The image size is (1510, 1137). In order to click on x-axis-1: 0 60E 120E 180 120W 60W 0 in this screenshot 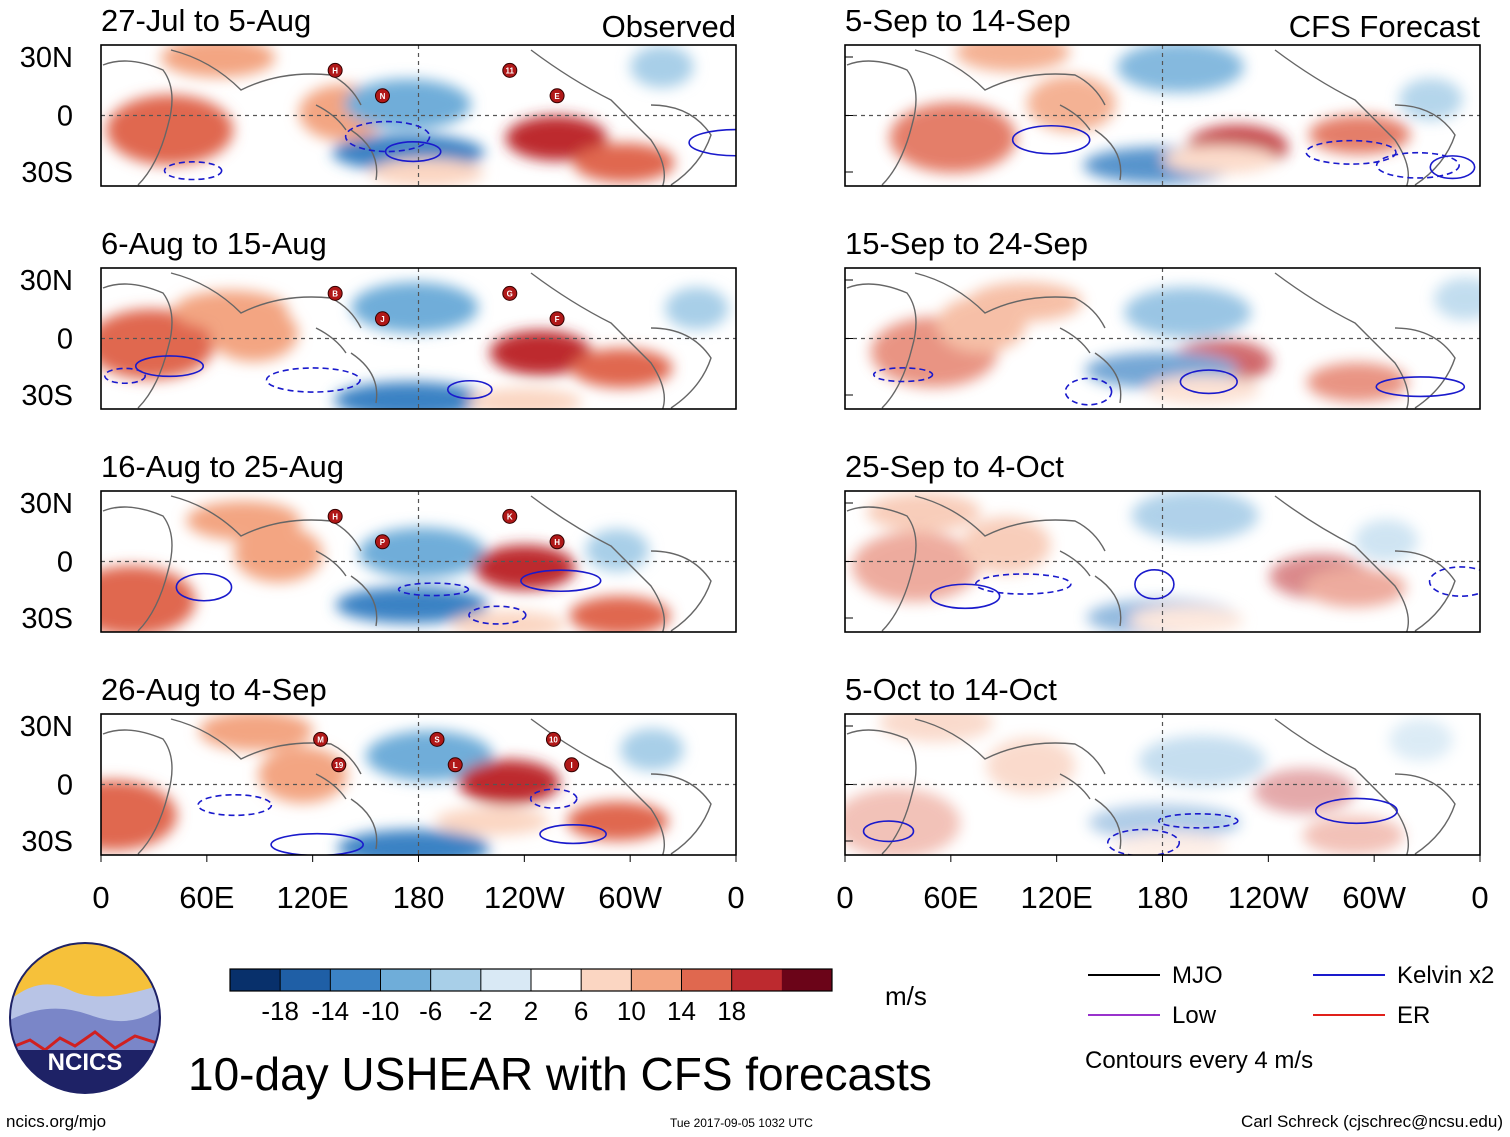, I will do `click(418, 885)`.